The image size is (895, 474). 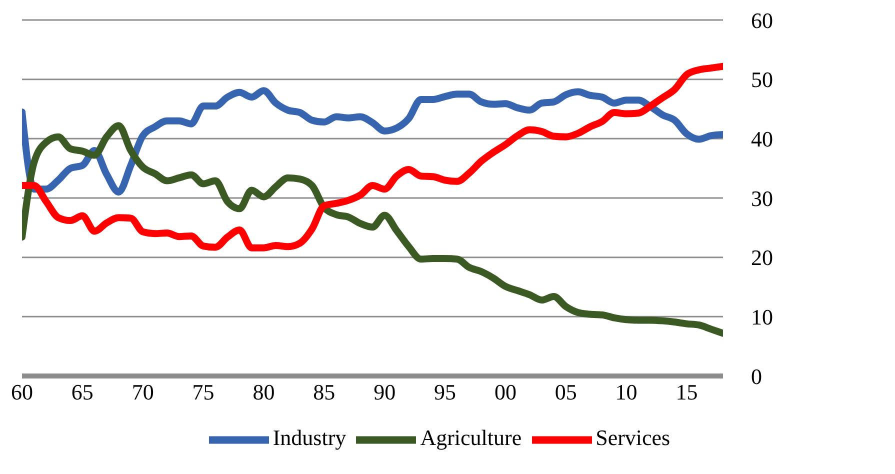 What do you see at coordinates (471, 437) in the screenshot?
I see `legend-label: Agriculture` at bounding box center [471, 437].